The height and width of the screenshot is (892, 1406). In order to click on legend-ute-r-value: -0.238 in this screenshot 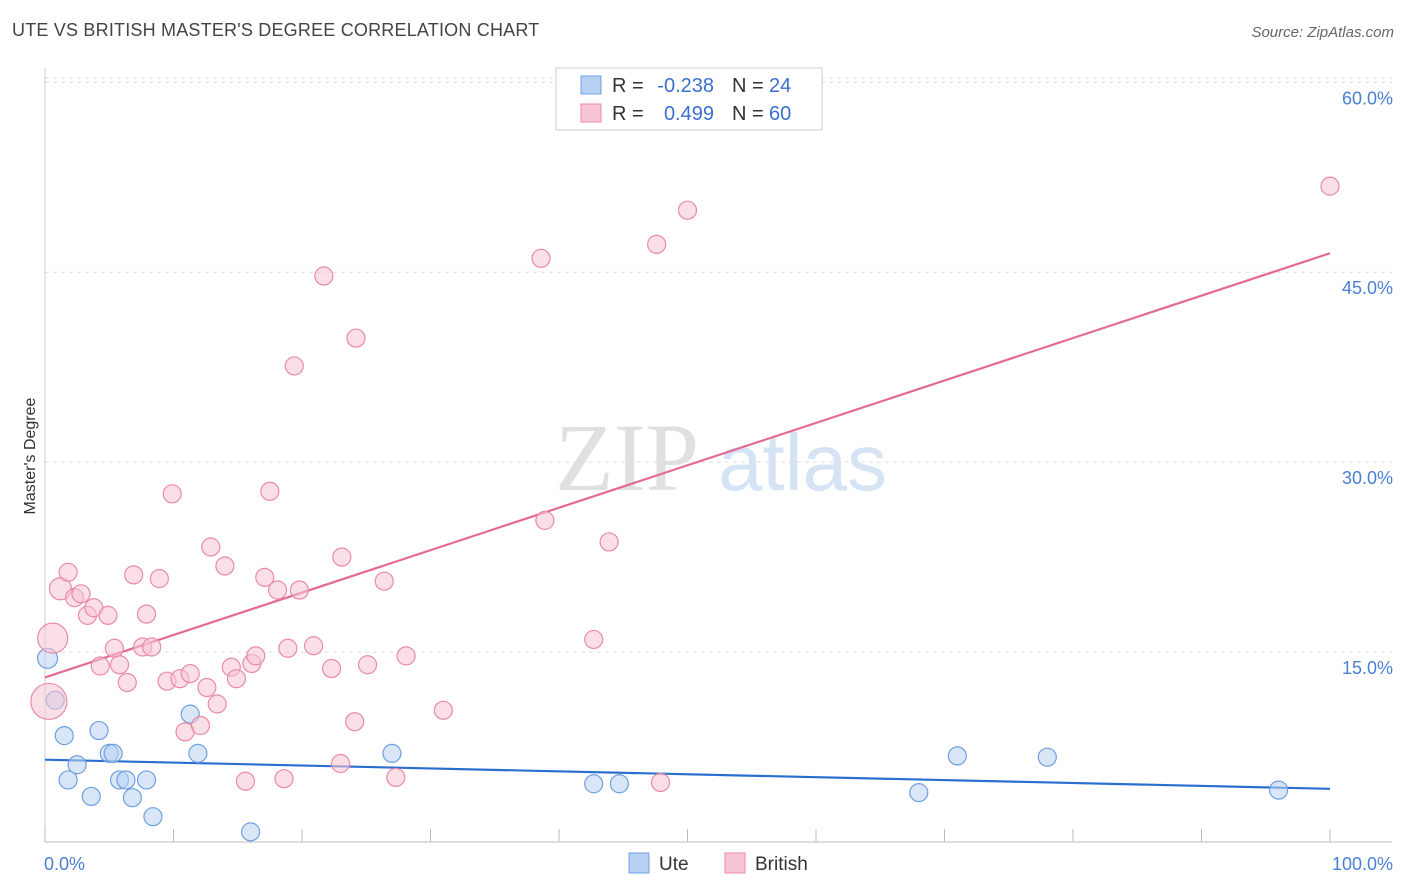, I will do `click(685, 86)`.